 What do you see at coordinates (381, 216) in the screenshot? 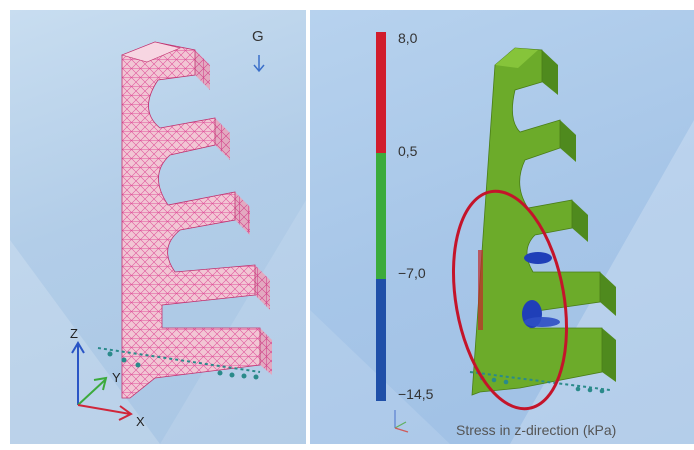
I see `stress-legend-bar` at bounding box center [381, 216].